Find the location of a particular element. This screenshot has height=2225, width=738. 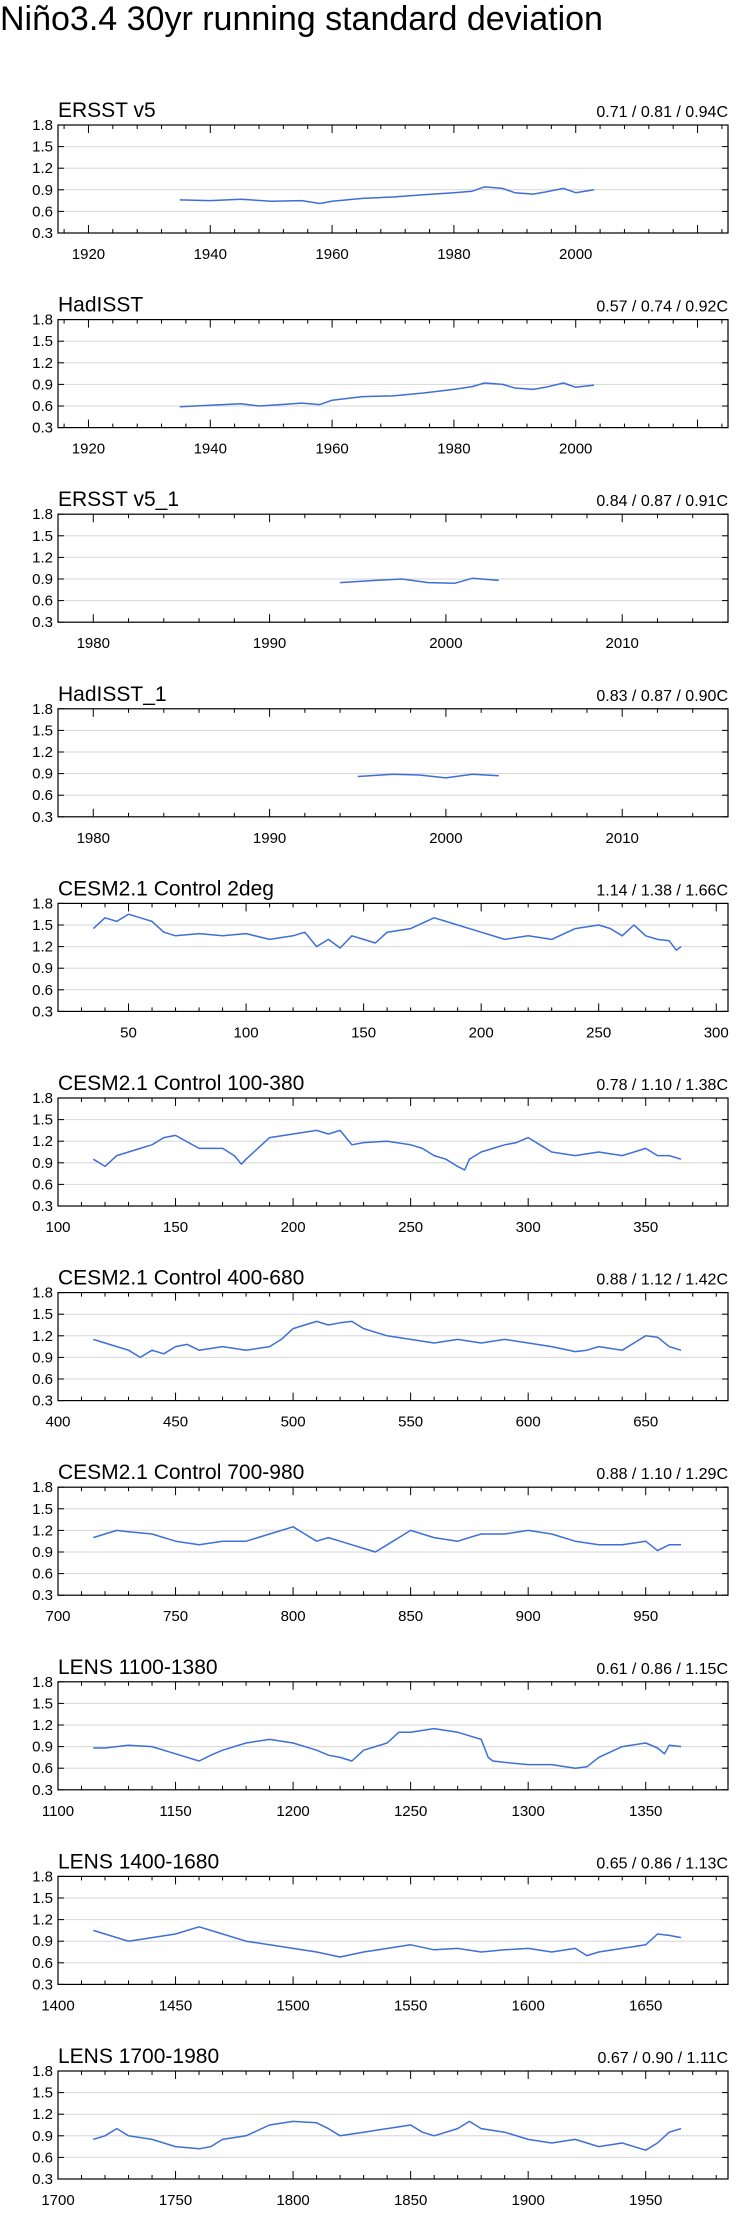

x-tick-label: 1450 is located at coordinates (175, 2005).